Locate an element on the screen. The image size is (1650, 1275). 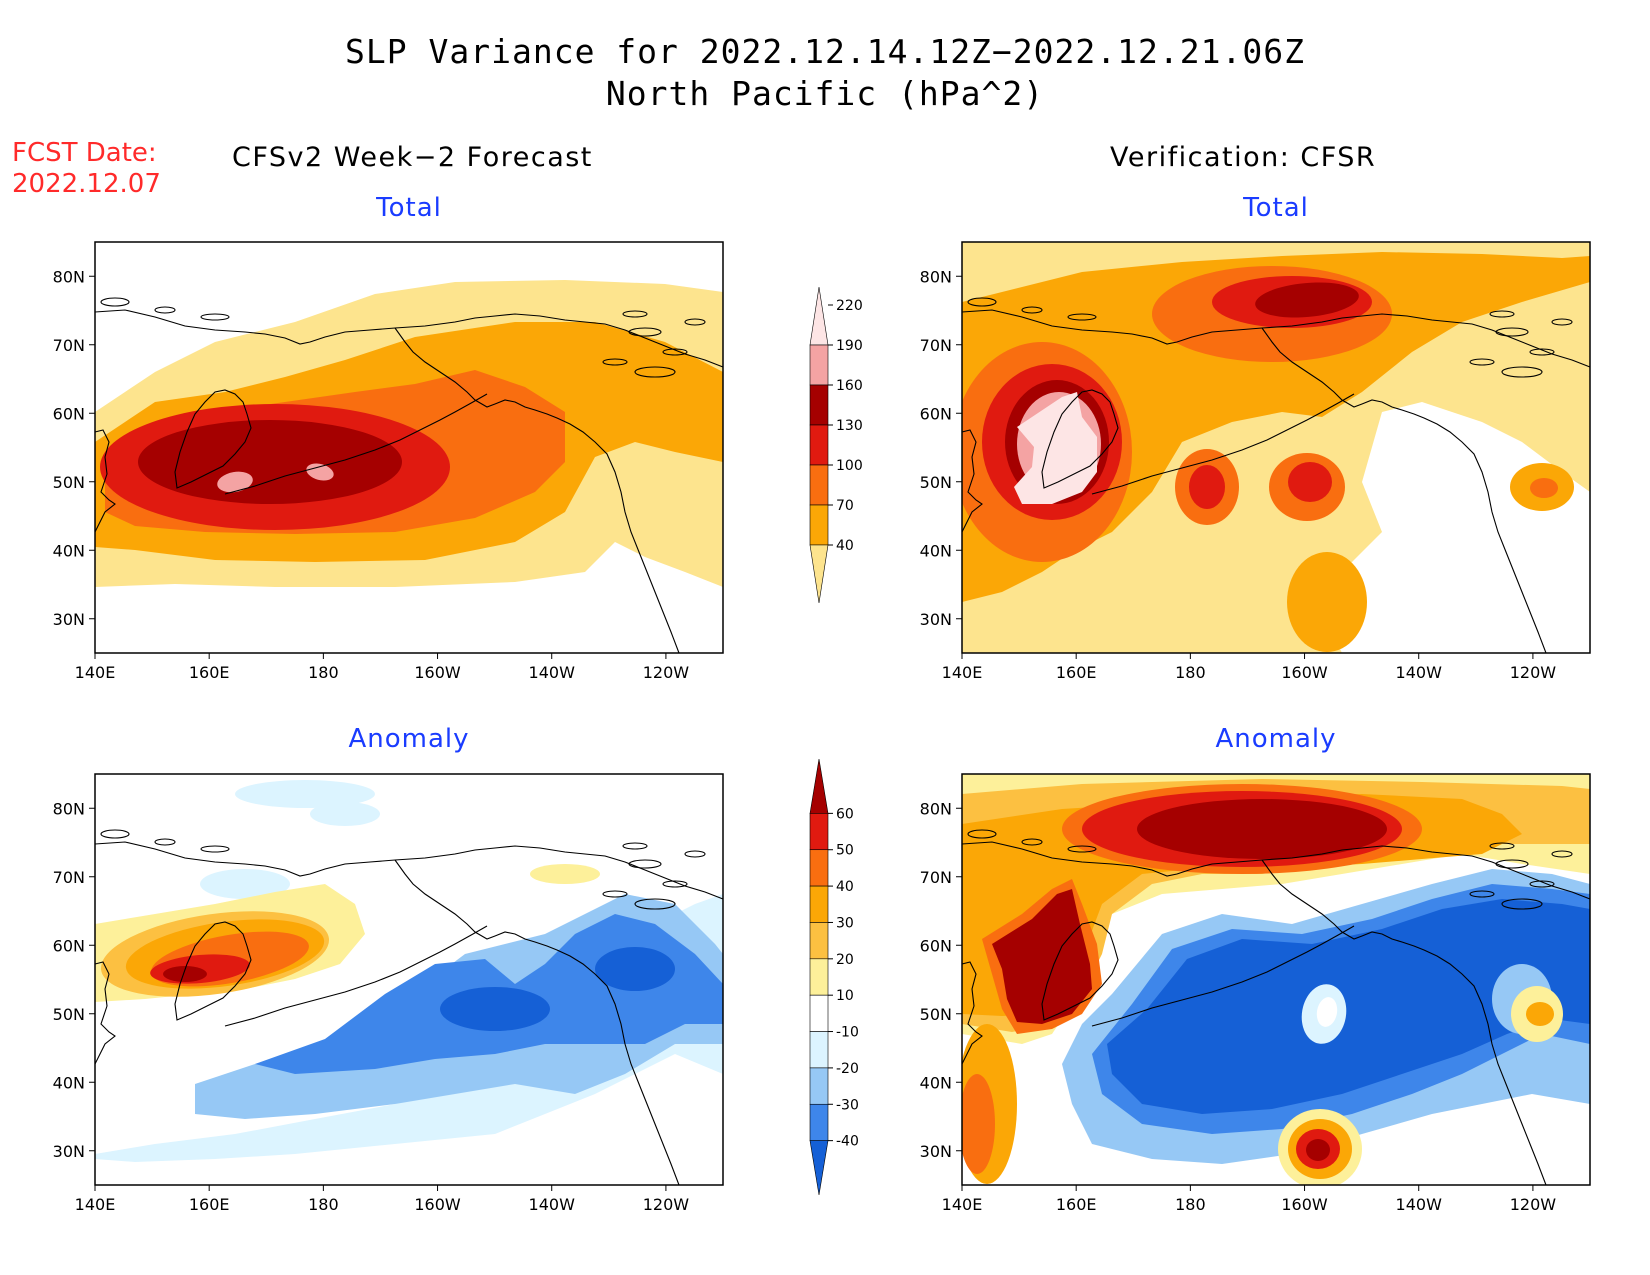
colorbar-label: 30 is located at coordinates (845, 923).